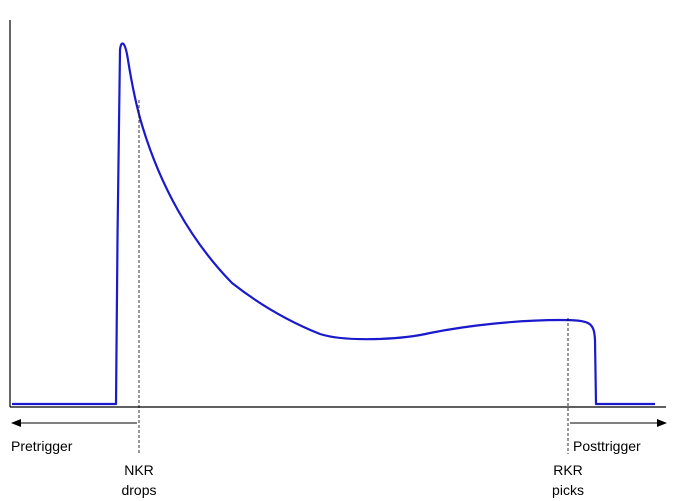 Image resolution: width=678 pixels, height=501 pixels. Describe the element at coordinates (139, 470) in the screenshot. I see `nkr-label-line1: NKR` at that location.